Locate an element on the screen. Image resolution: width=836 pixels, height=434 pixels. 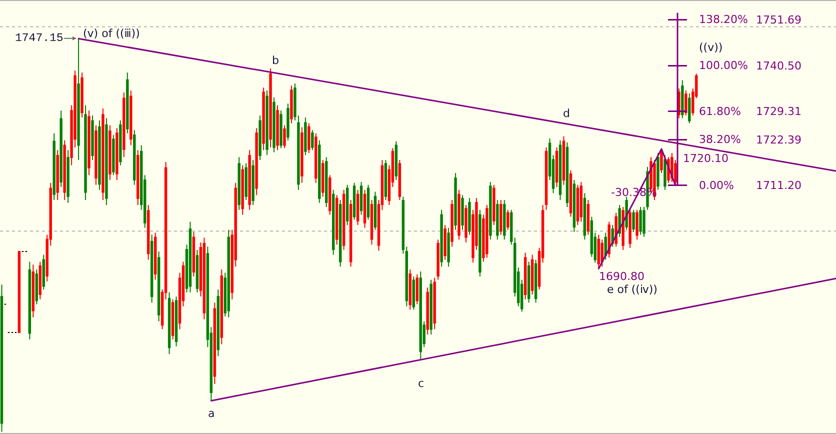
annotation: 0.00% is located at coordinates (716, 185).